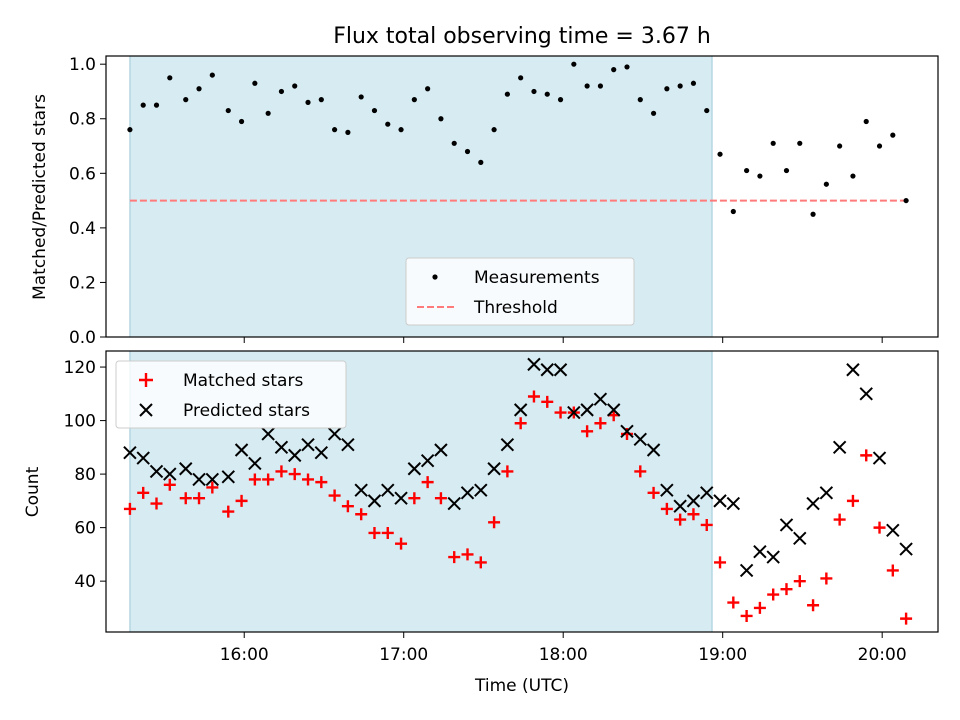 The height and width of the screenshot is (720, 960). I want to click on top-y-tick-label: 0.6, so click(82, 174).